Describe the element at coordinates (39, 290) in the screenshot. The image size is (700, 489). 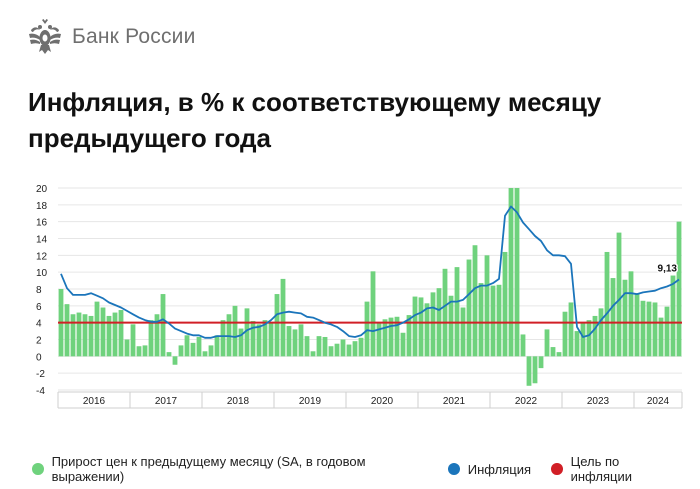
I see `y-tick-label: 8` at that location.